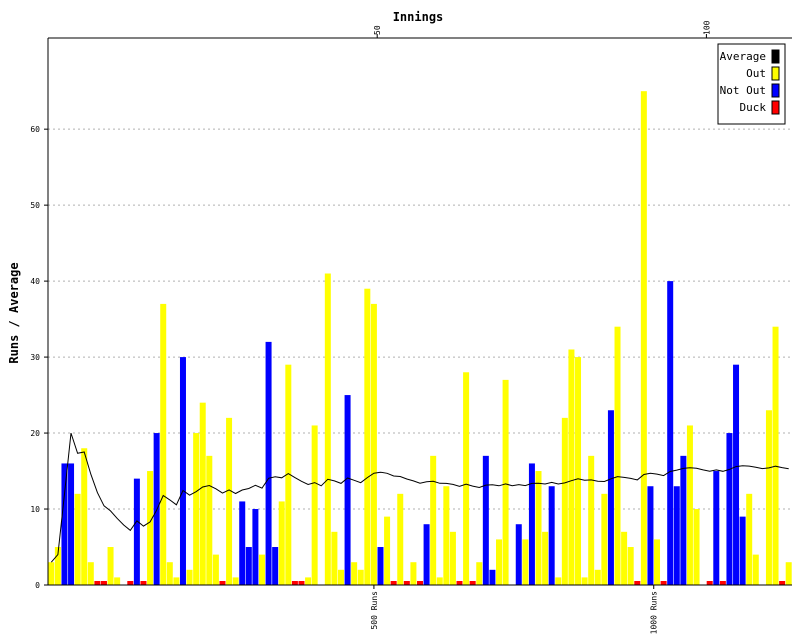  Describe the element at coordinates (775, 90) in the screenshot. I see `legend-swatch-not-out` at that location.